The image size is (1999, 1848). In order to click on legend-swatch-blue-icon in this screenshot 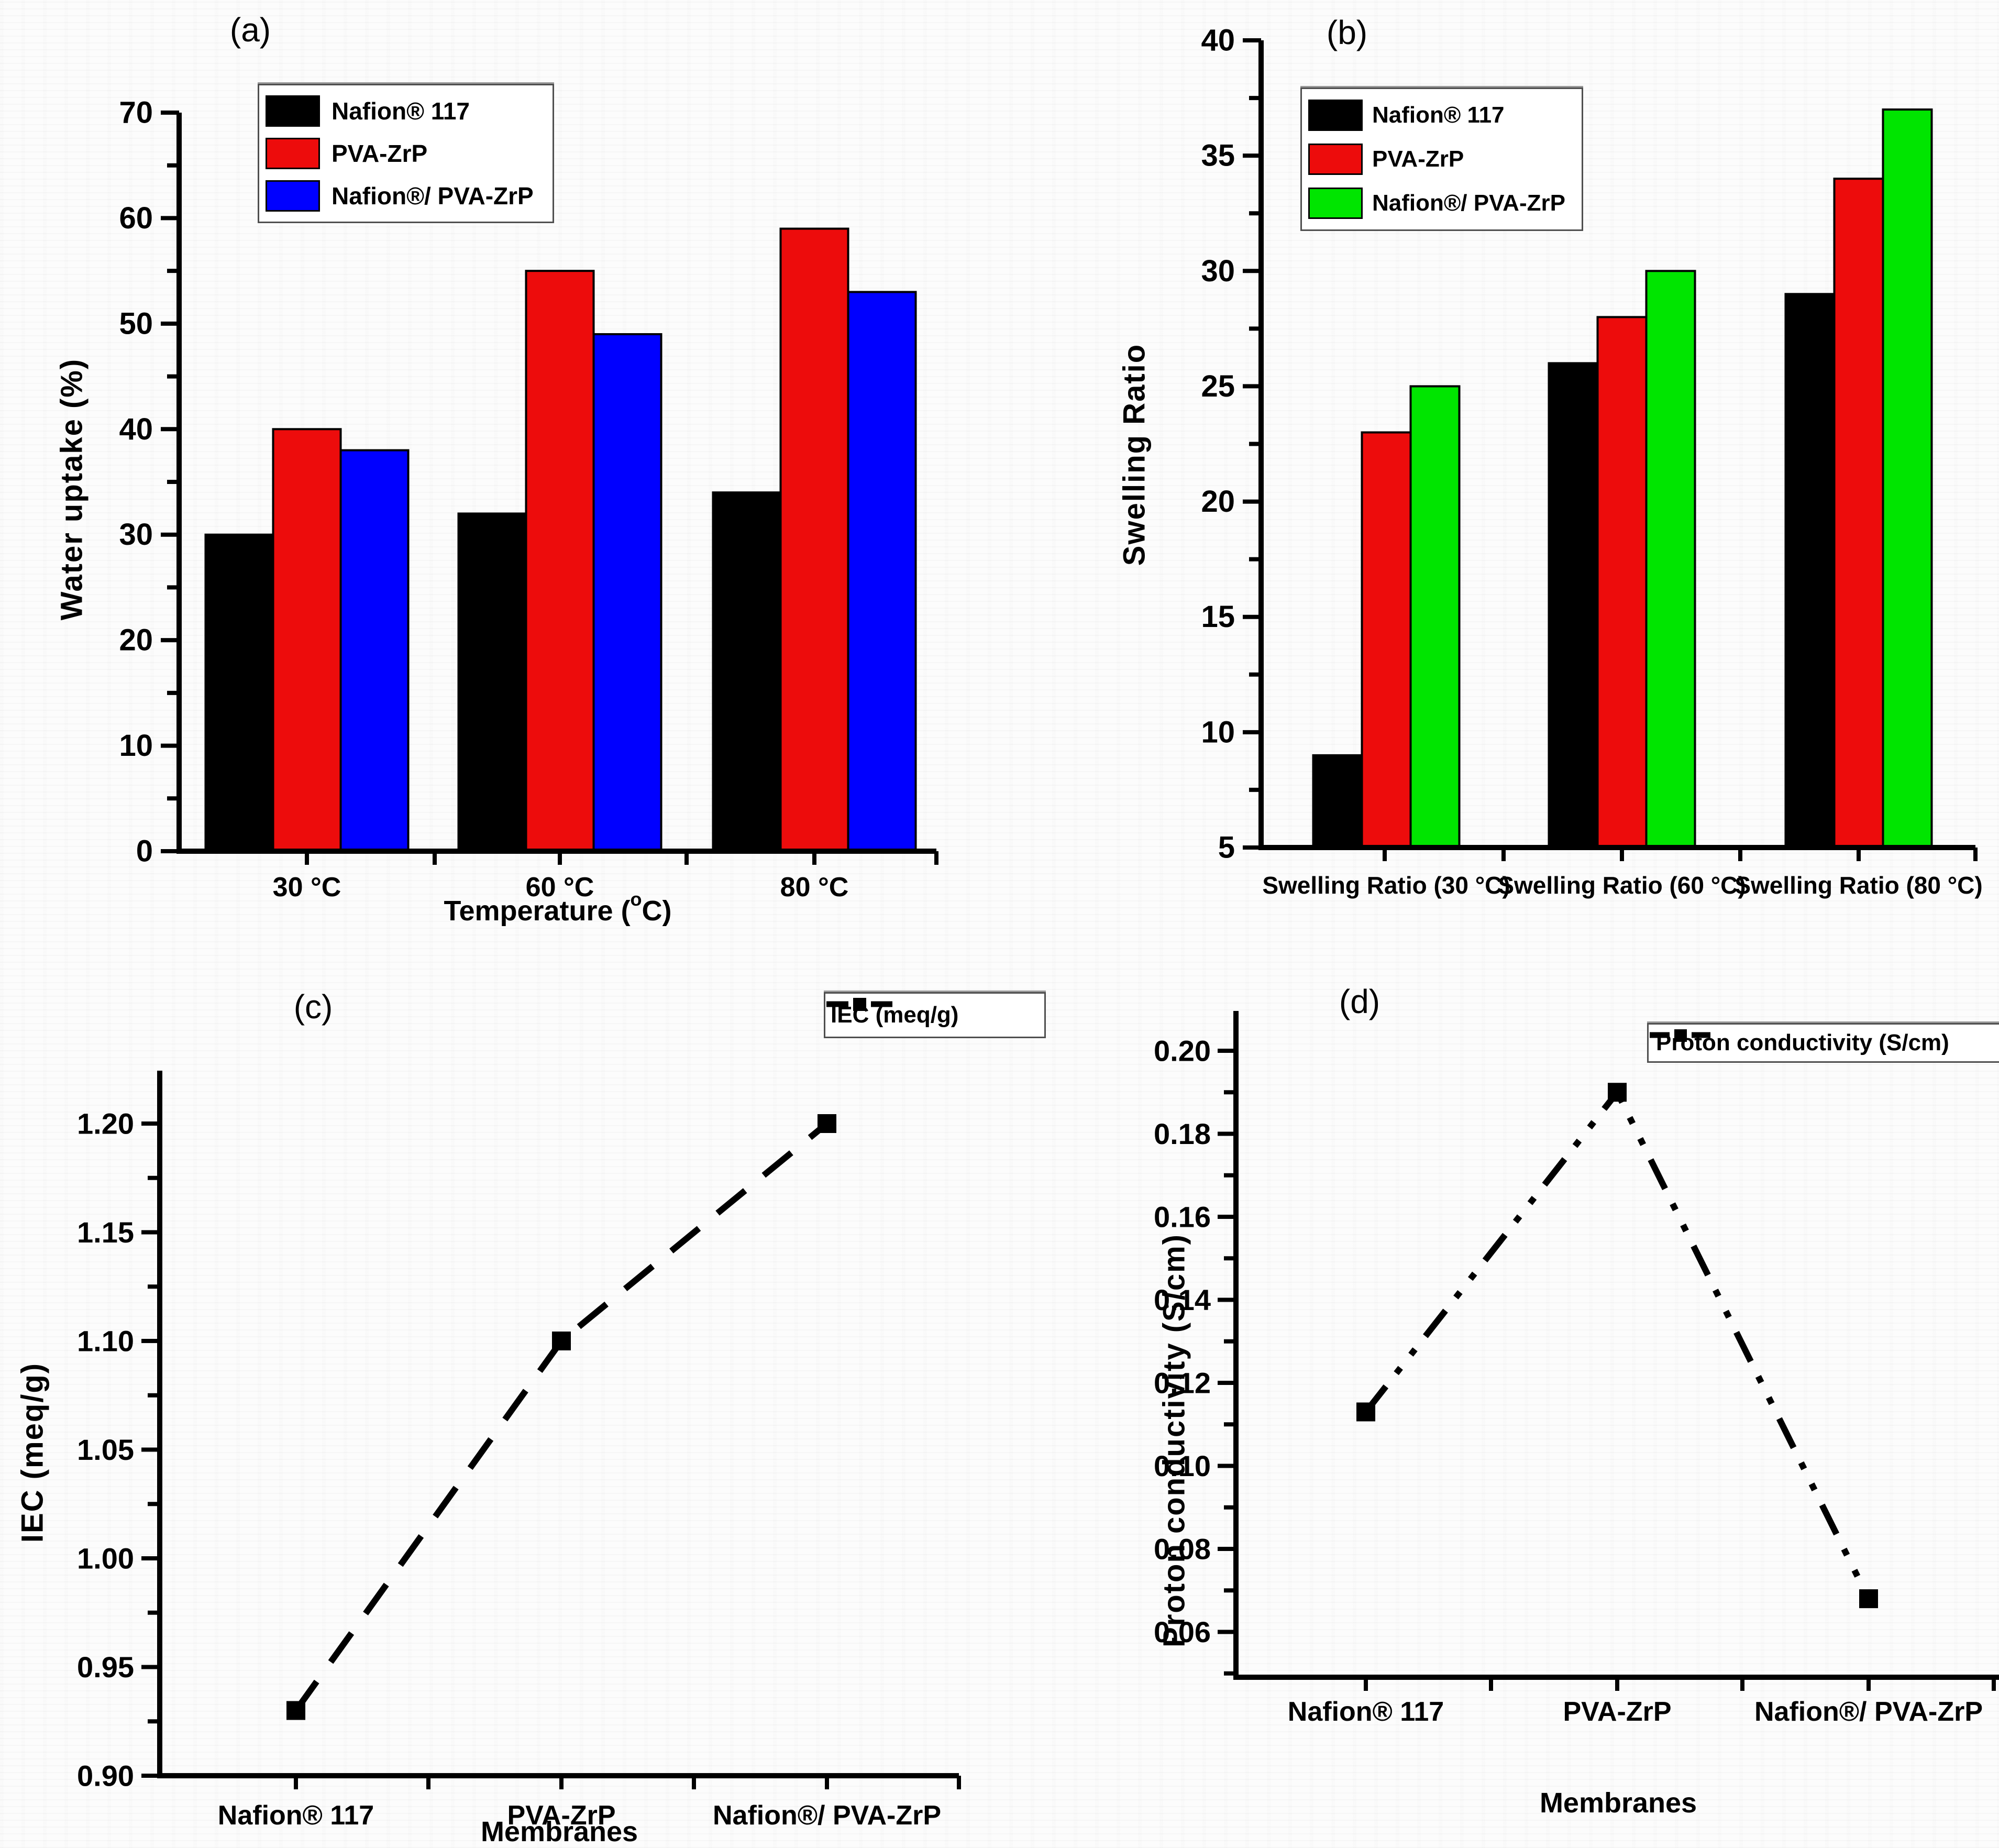, I will do `click(293, 196)`.